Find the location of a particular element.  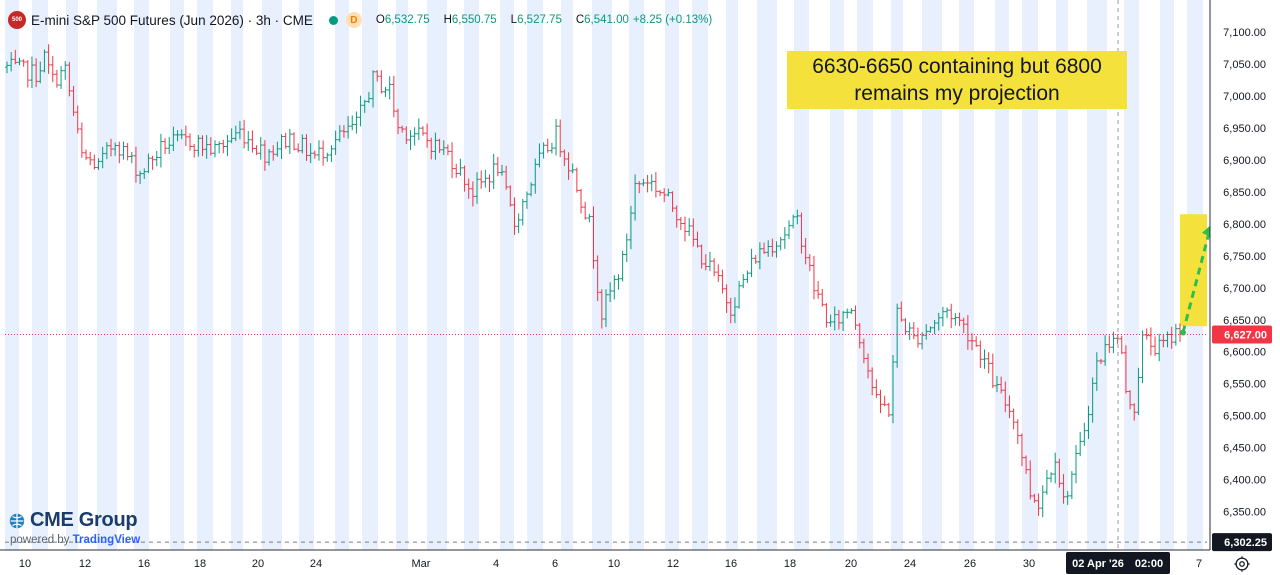

y-tick-label: 7,000.00 is located at coordinates (1244, 97).